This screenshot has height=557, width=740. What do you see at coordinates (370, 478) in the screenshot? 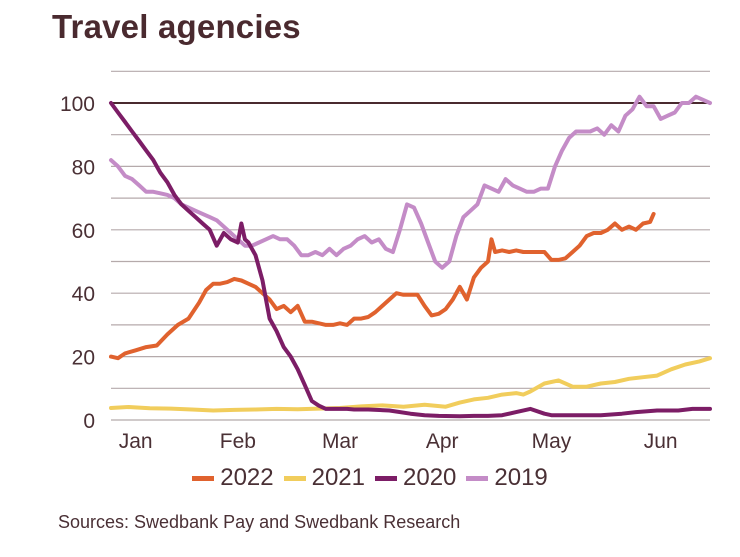
I see `legend: 2022 2021 2020 2019` at bounding box center [370, 478].